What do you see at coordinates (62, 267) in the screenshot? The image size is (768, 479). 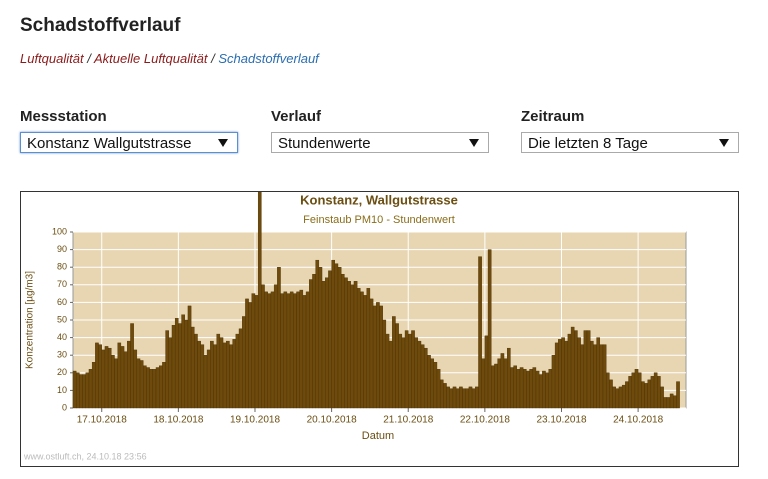 I see `y-tick-label: 80` at bounding box center [62, 267].